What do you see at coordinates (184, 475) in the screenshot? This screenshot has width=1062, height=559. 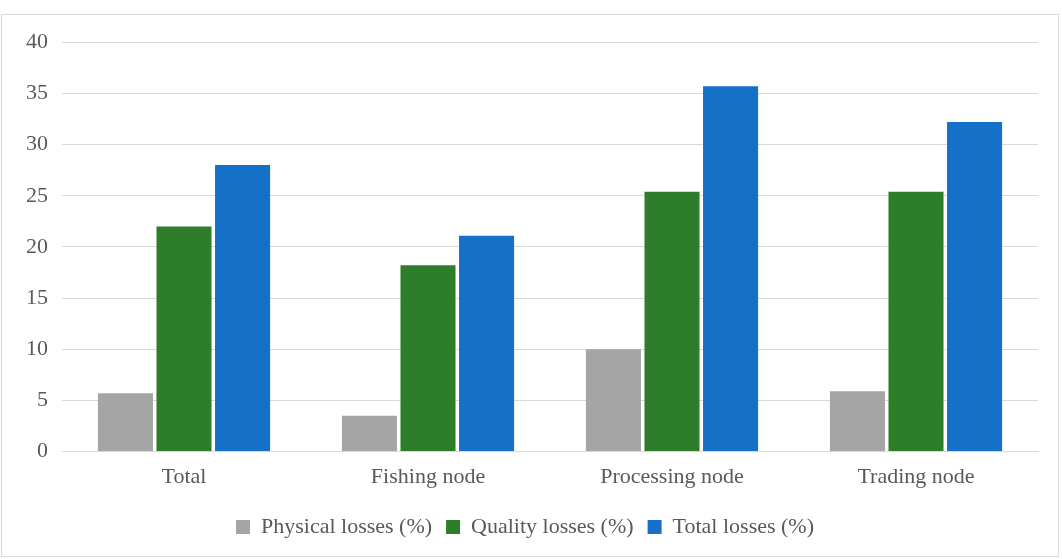 I see `x-tick-label: Total` at bounding box center [184, 475].